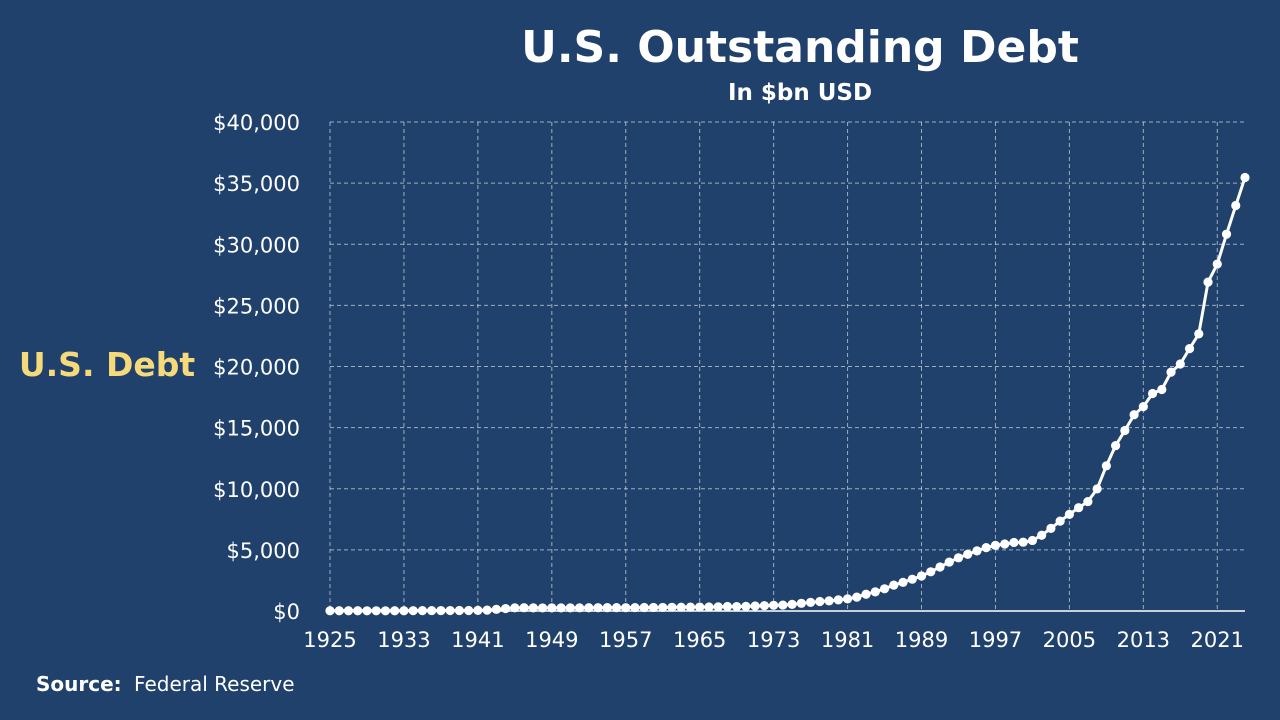 The image size is (1280, 720). I want to click on x-tick-label: 2013, so click(1143, 640).